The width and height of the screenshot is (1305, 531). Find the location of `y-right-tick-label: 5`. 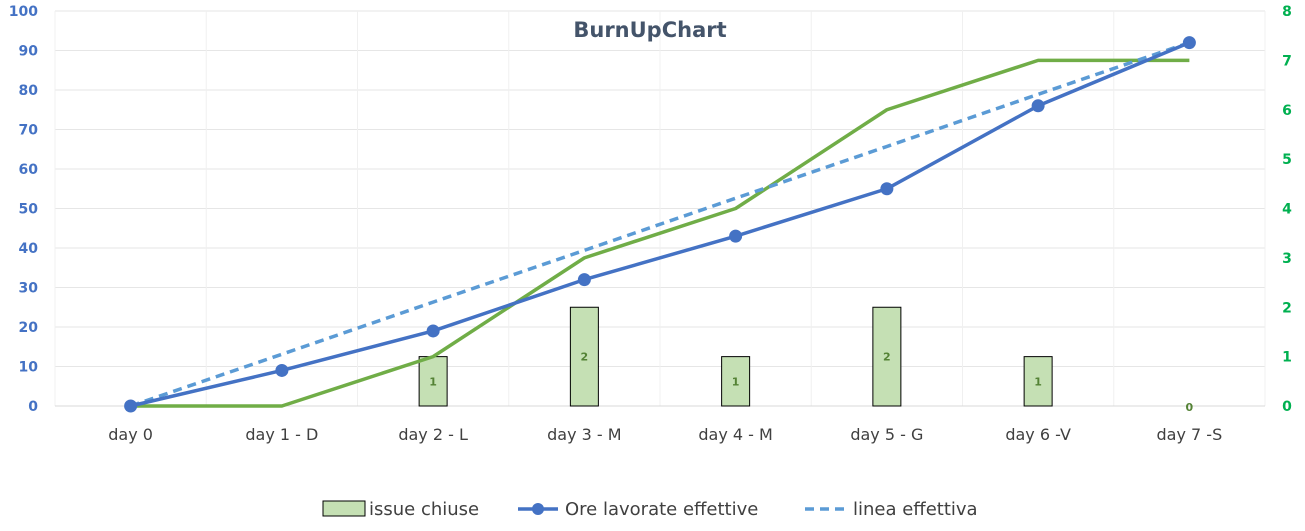

y-right-tick-label: 5 is located at coordinates (1287, 160).